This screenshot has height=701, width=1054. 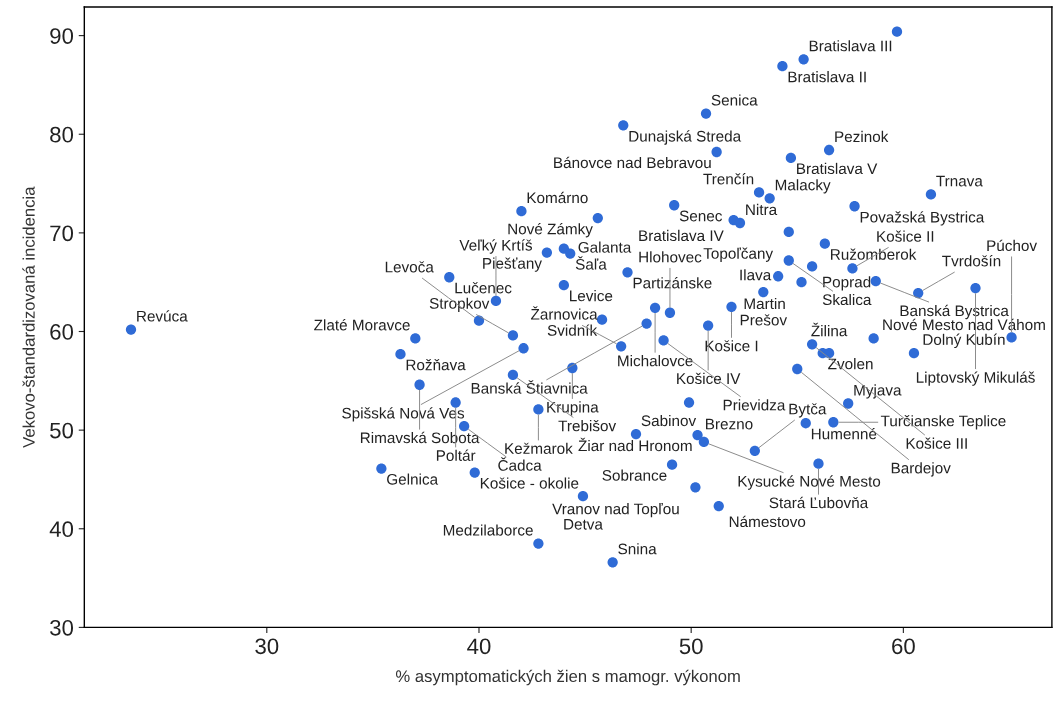 What do you see at coordinates (479, 646) in the screenshot?
I see `x-tick-label: 40` at bounding box center [479, 646].